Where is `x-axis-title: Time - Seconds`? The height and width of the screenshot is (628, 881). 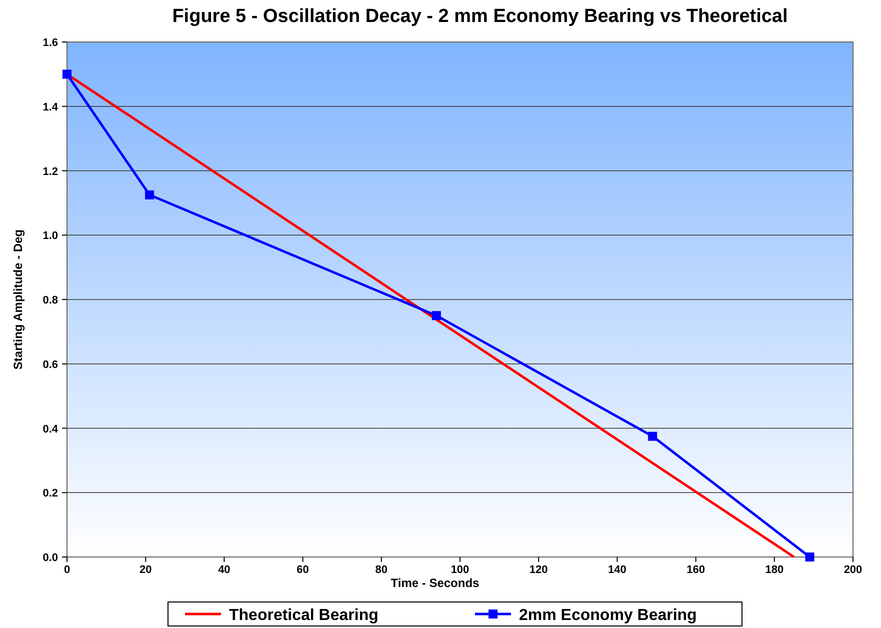
x-axis-title: Time - Seconds is located at coordinates (435, 583).